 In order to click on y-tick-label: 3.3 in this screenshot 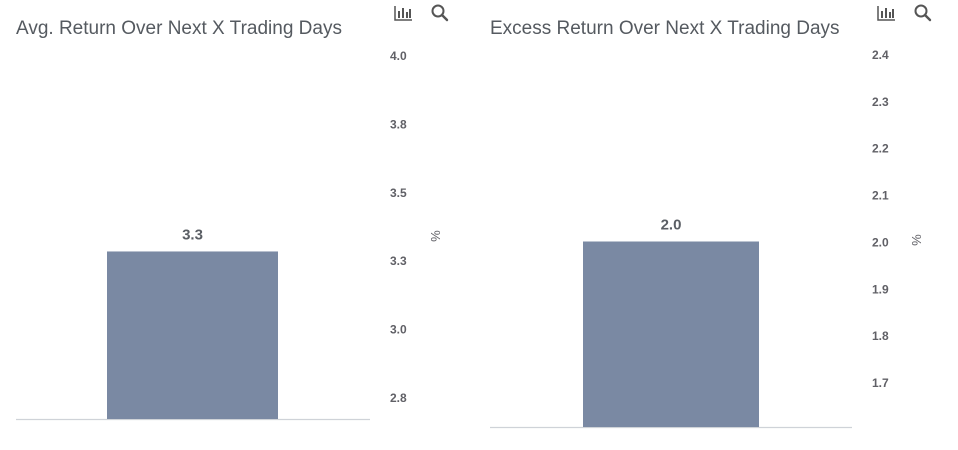, I will do `click(398, 261)`.